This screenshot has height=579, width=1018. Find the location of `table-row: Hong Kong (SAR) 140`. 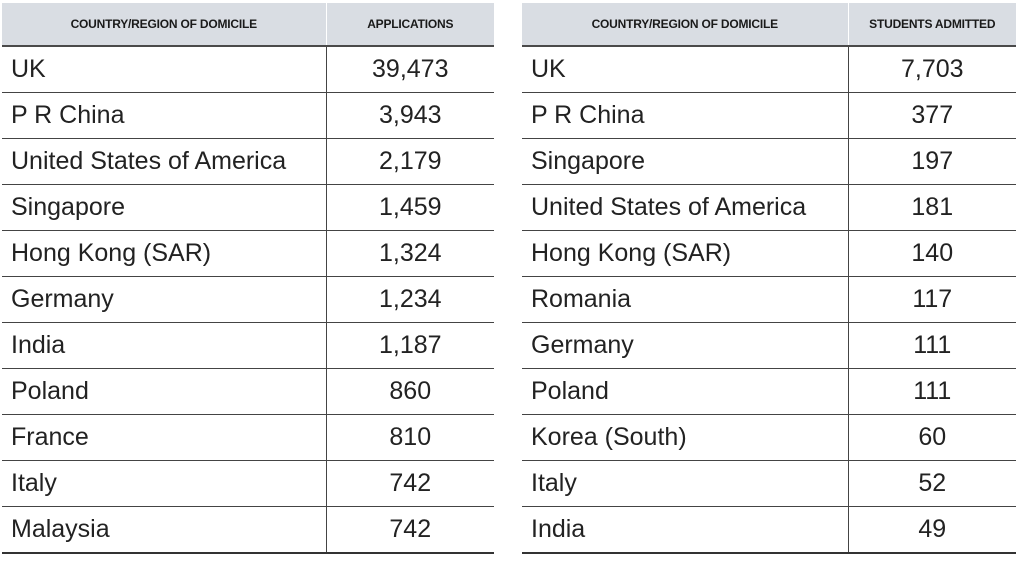

table-row: Hong Kong (SAR) 140 is located at coordinates (769, 253).